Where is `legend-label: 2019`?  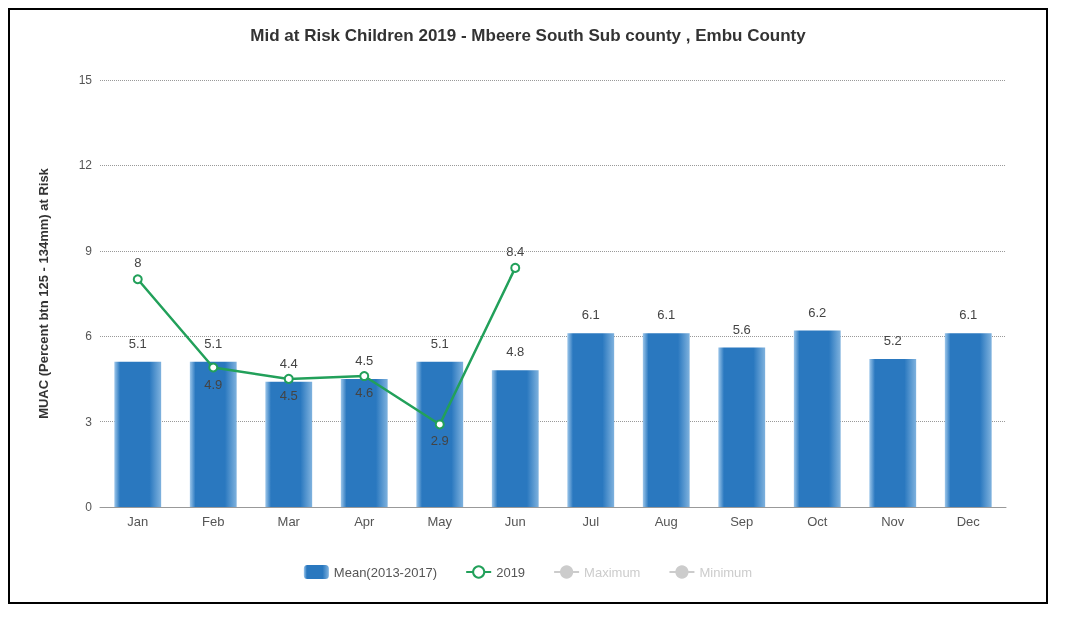
legend-label: 2019 is located at coordinates (511, 572).